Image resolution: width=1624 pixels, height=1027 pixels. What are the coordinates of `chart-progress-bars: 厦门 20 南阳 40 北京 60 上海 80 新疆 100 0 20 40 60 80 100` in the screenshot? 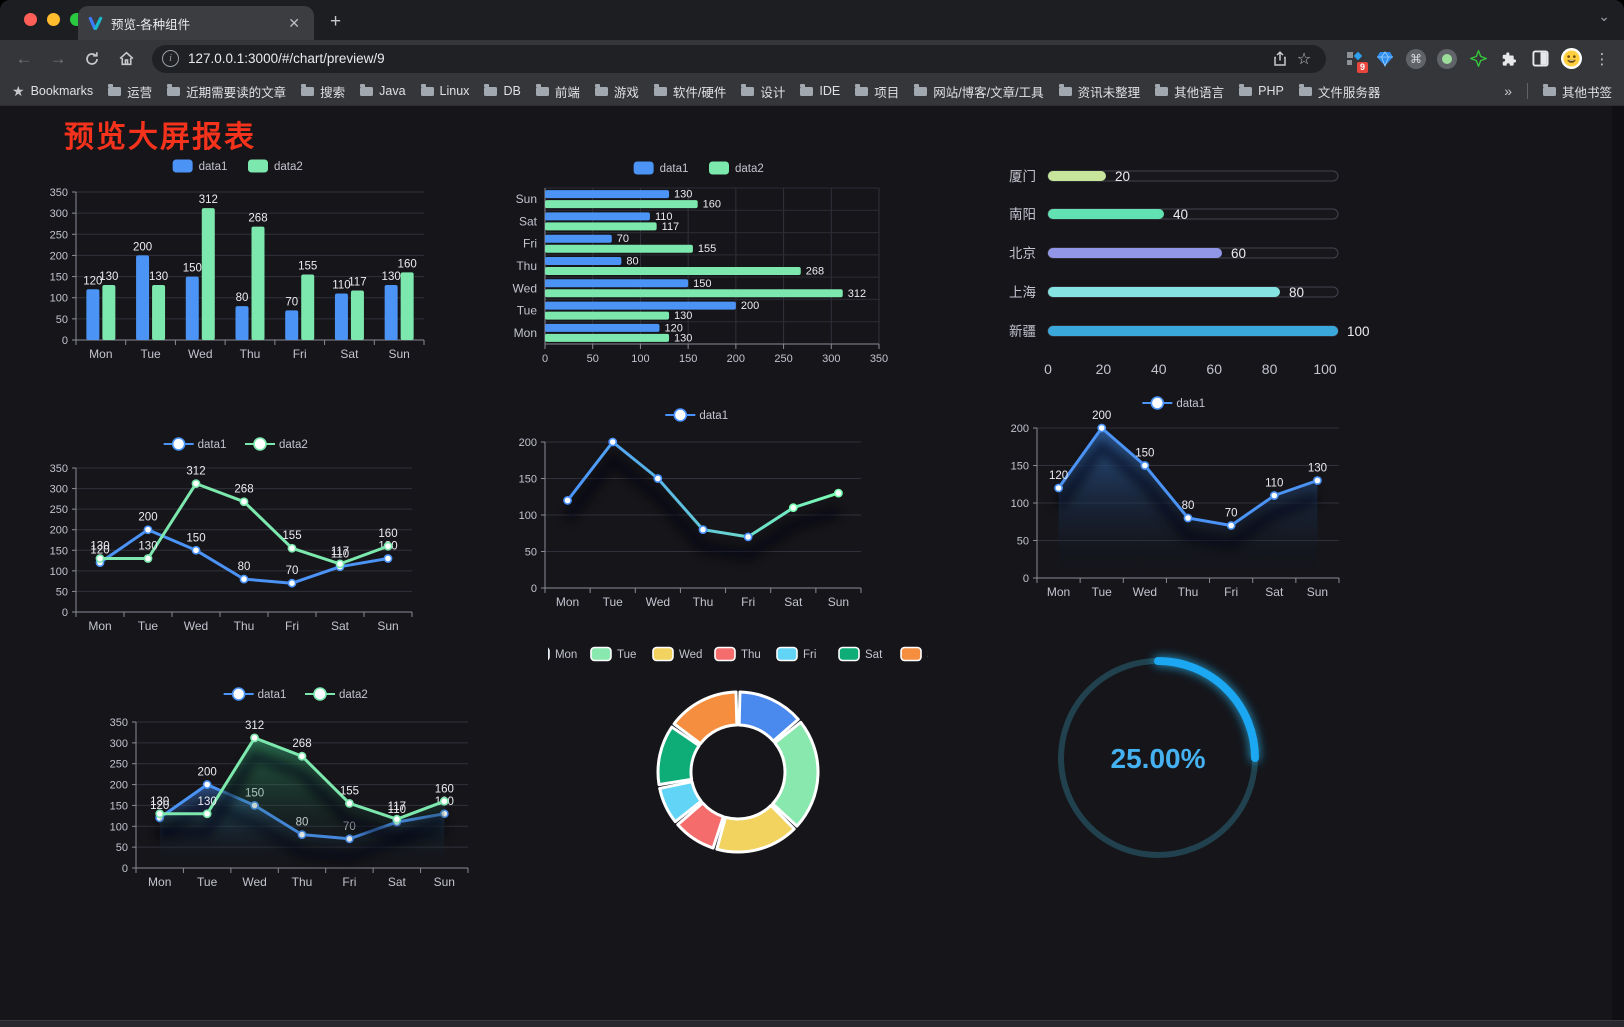 It's located at (1191, 277).